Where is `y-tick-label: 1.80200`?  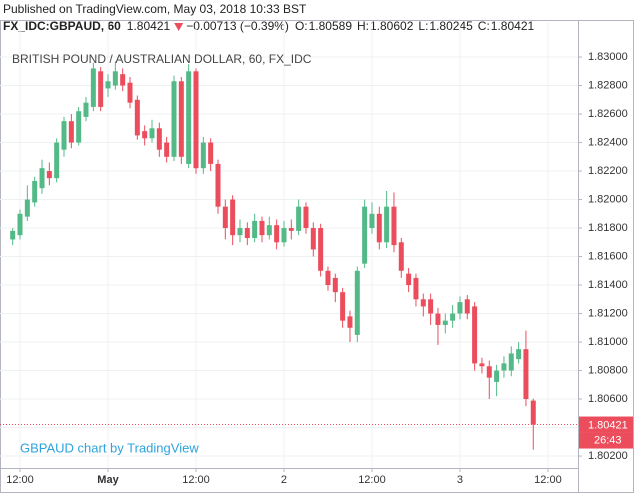
y-tick-label: 1.80200 is located at coordinates (608, 456).